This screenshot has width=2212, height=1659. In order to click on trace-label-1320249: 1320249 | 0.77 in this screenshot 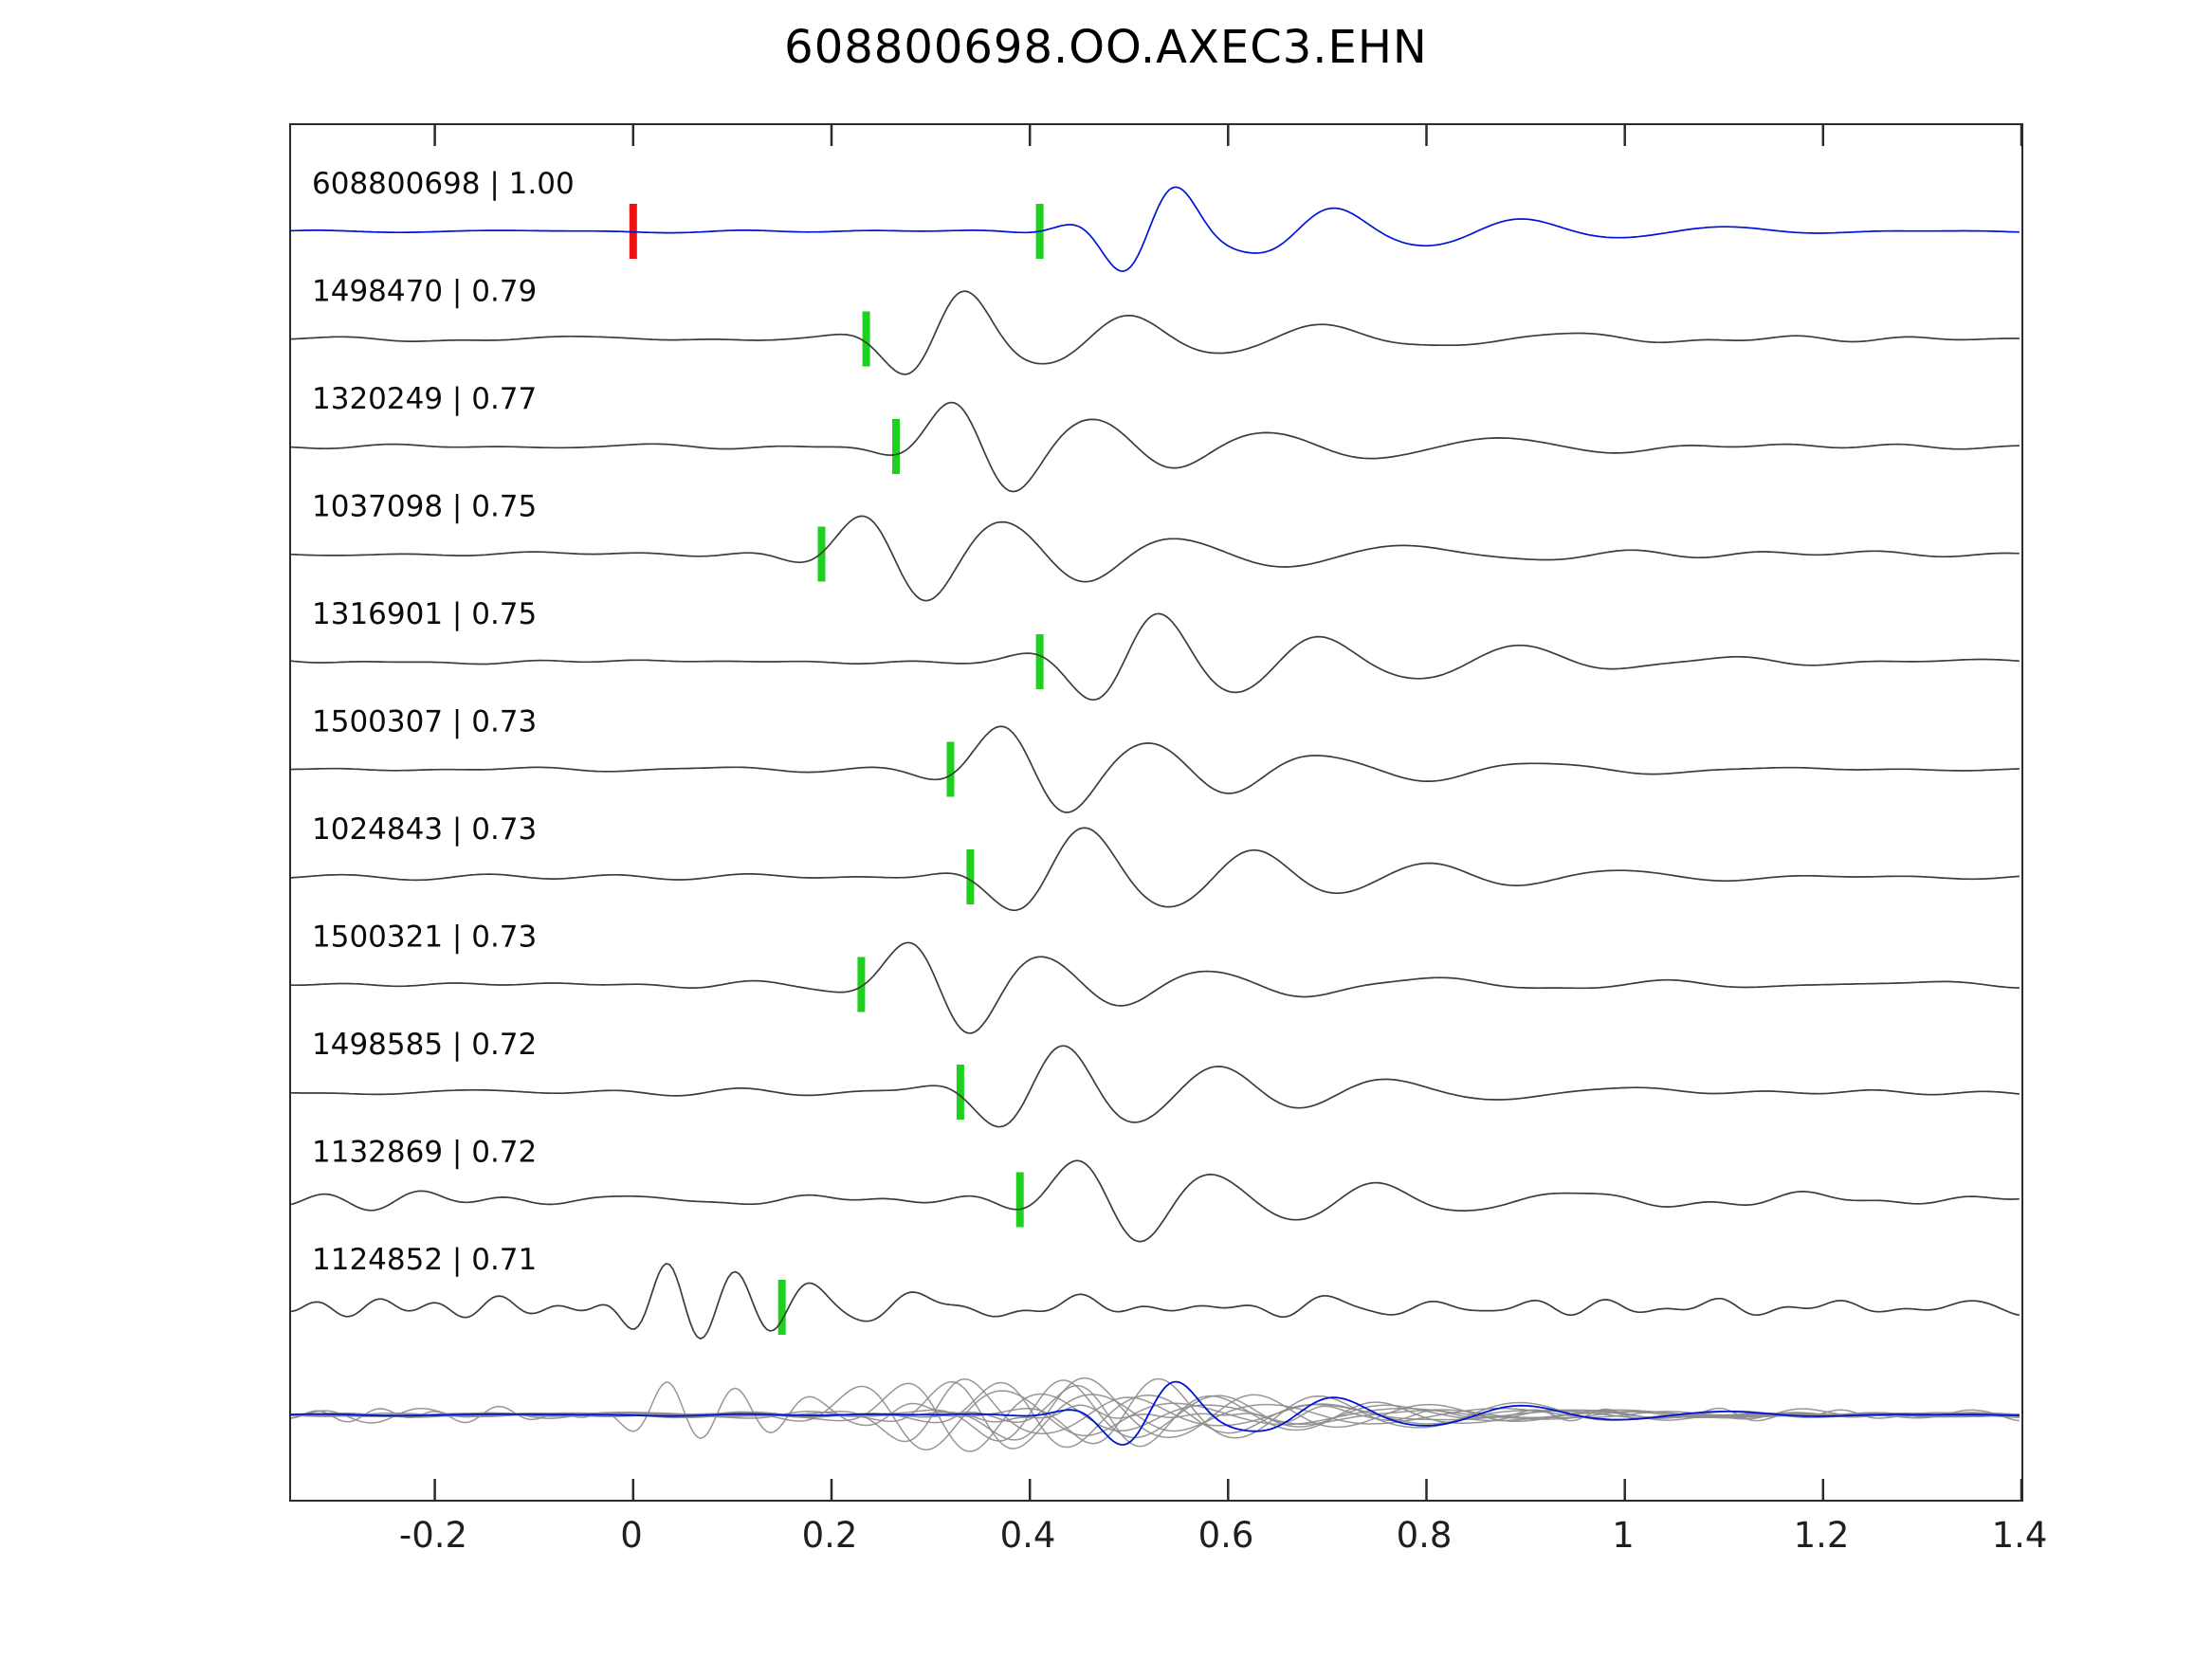, I will do `click(424, 399)`.